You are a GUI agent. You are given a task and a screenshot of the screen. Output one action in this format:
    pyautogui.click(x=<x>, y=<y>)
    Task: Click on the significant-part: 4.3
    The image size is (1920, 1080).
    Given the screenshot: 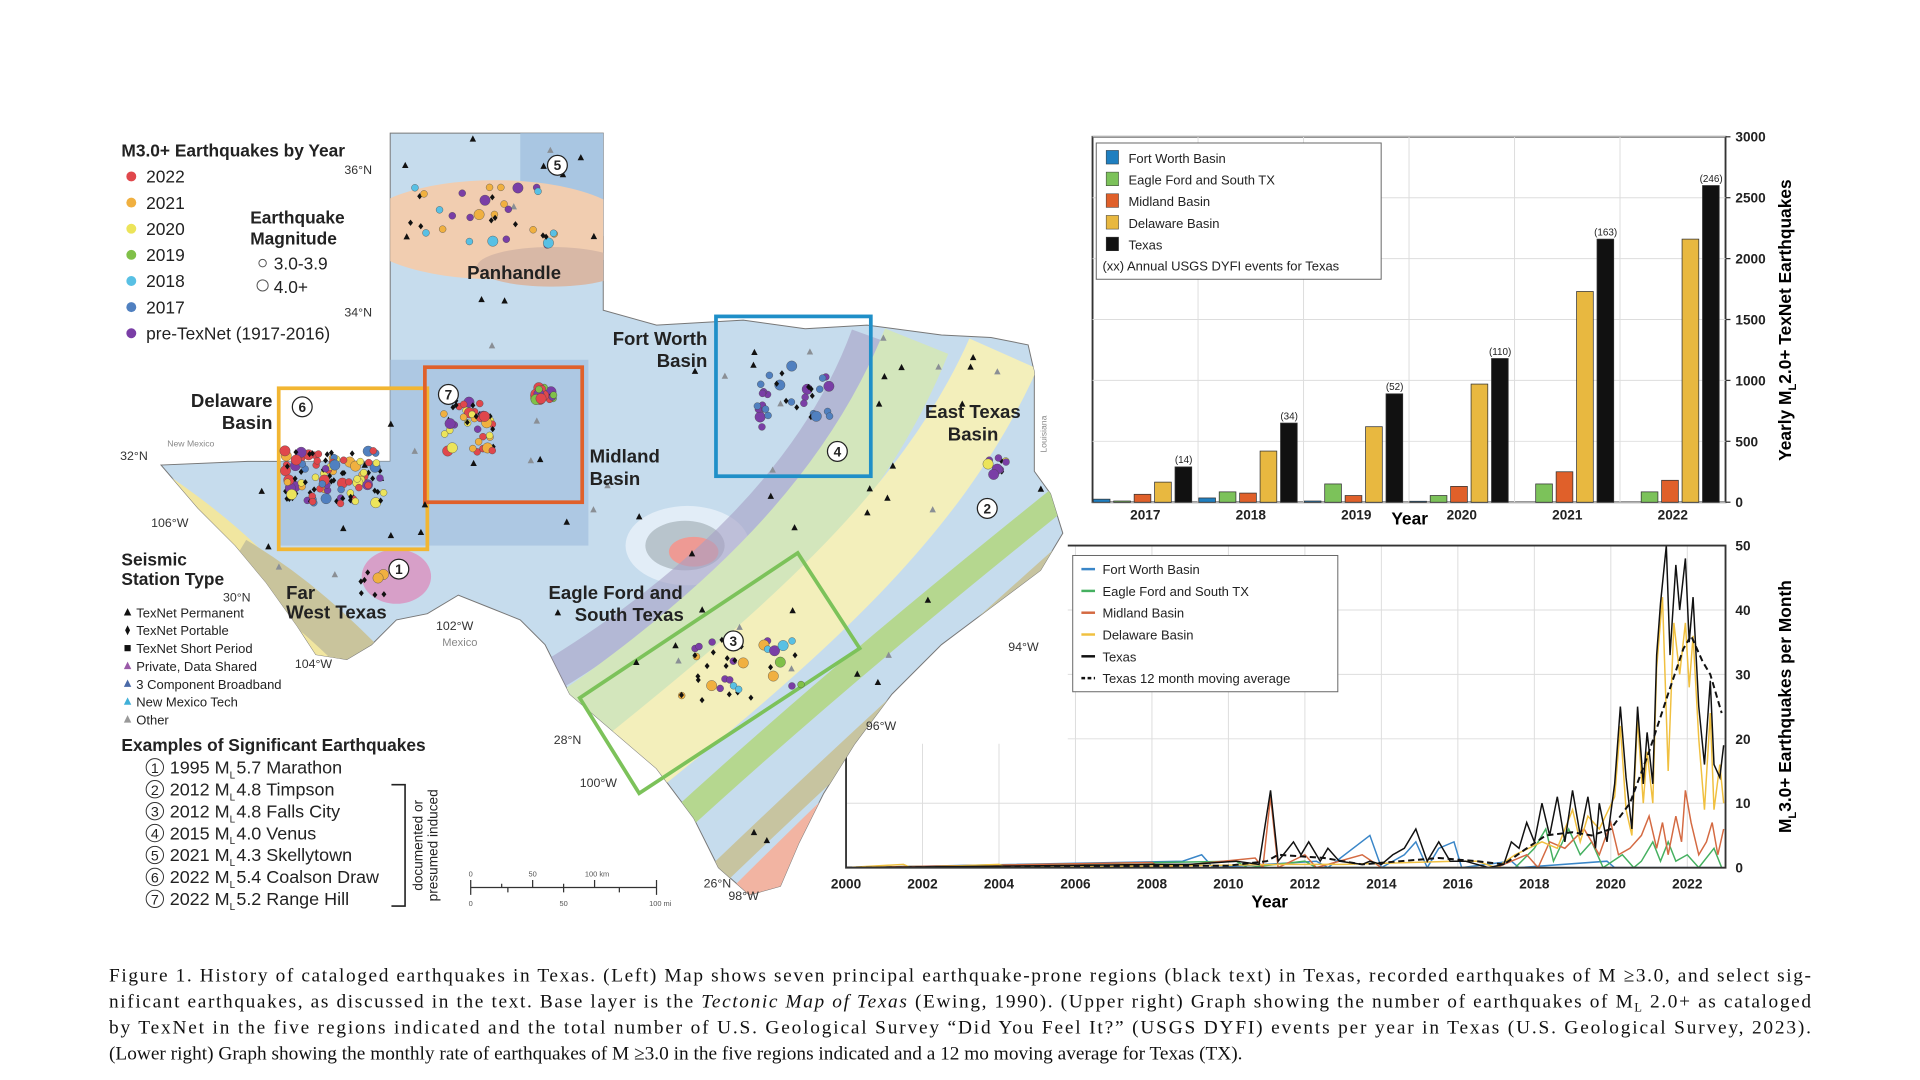 What is the action you would take?
    pyautogui.click(x=248, y=855)
    